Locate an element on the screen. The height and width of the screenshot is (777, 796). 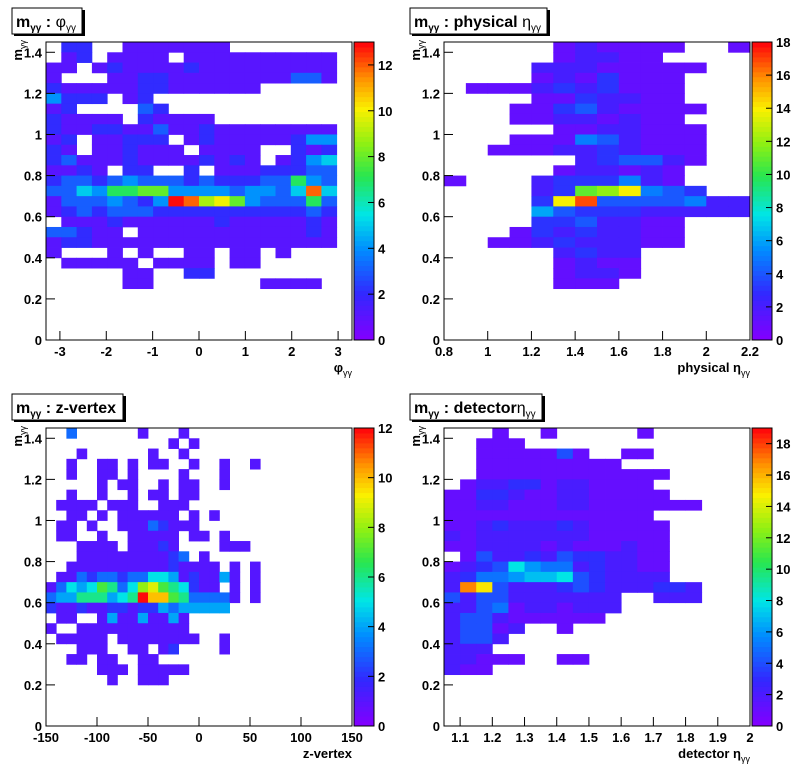
chart-title: mγγ : φγγ is located at coordinates (46, 24).